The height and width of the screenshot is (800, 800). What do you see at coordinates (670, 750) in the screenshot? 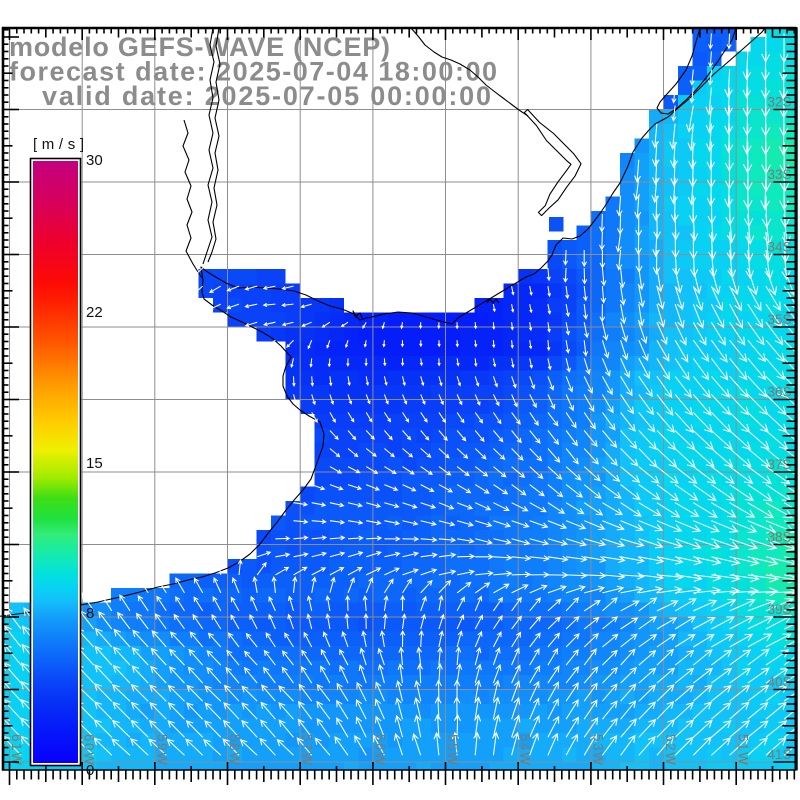
I see `svg-text: 52W` at bounding box center [670, 750].